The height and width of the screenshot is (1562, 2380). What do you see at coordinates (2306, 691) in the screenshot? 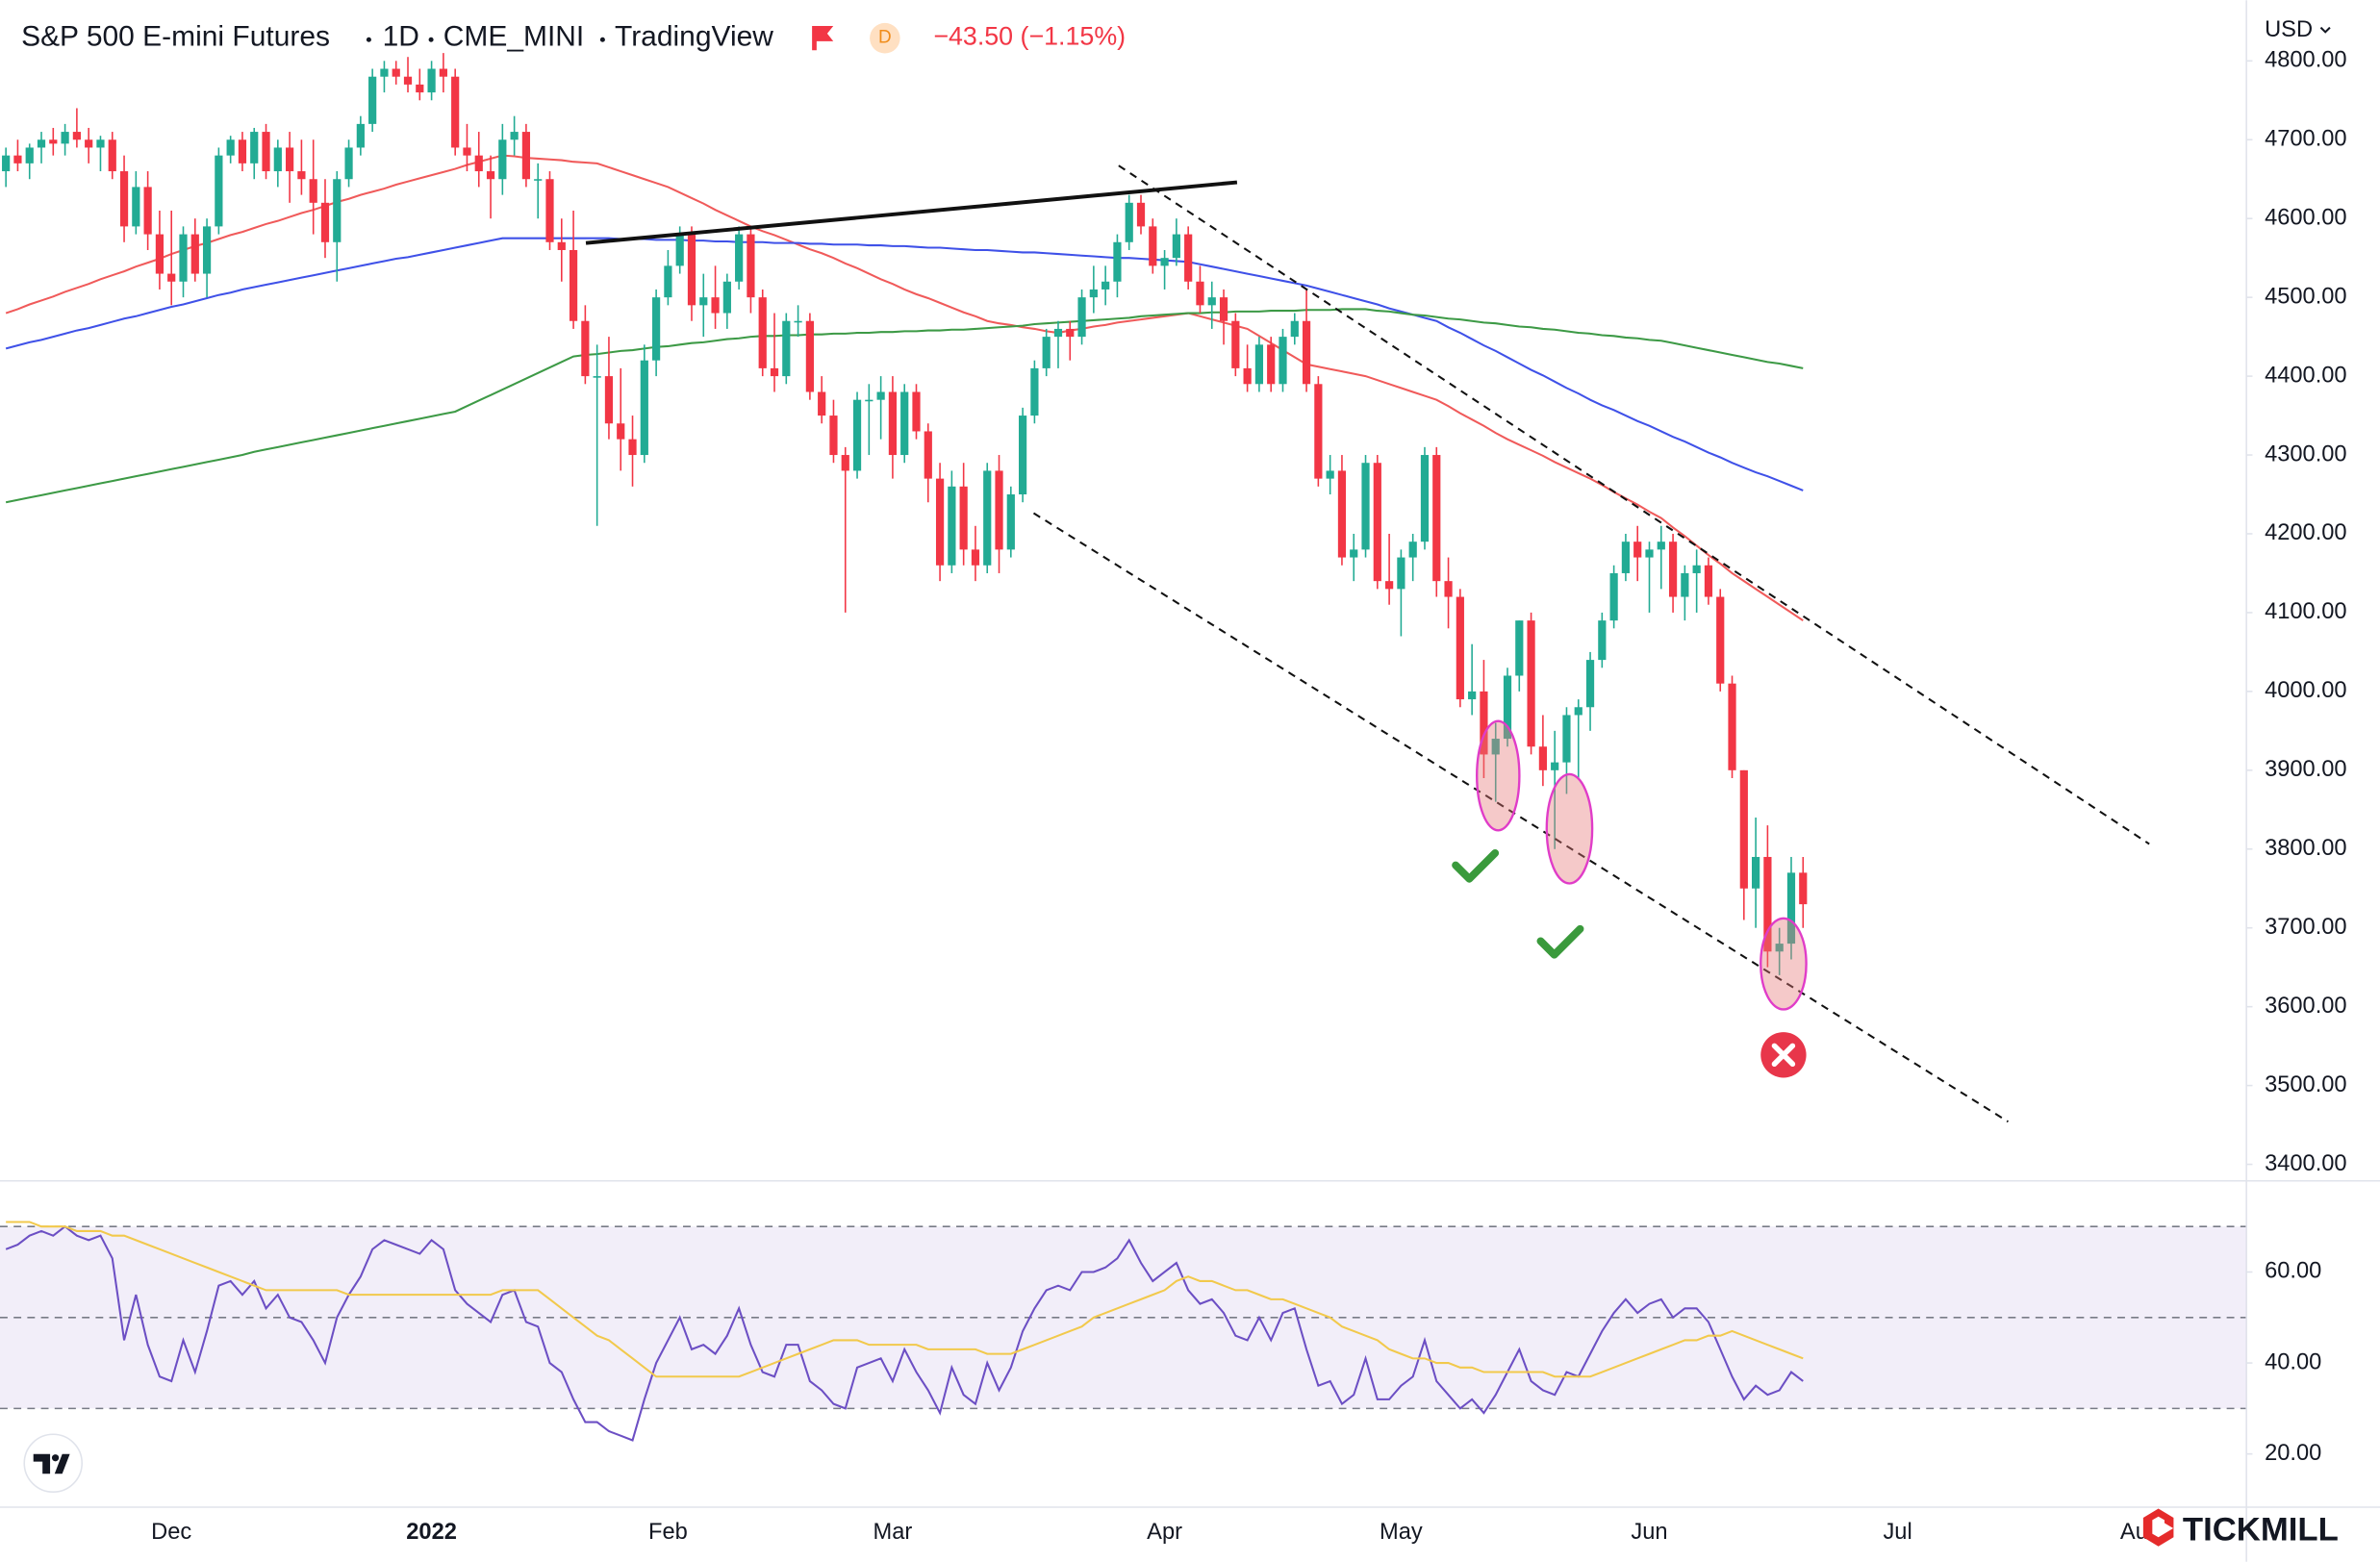
I see `y-tick-label: 4000.00` at bounding box center [2306, 691].